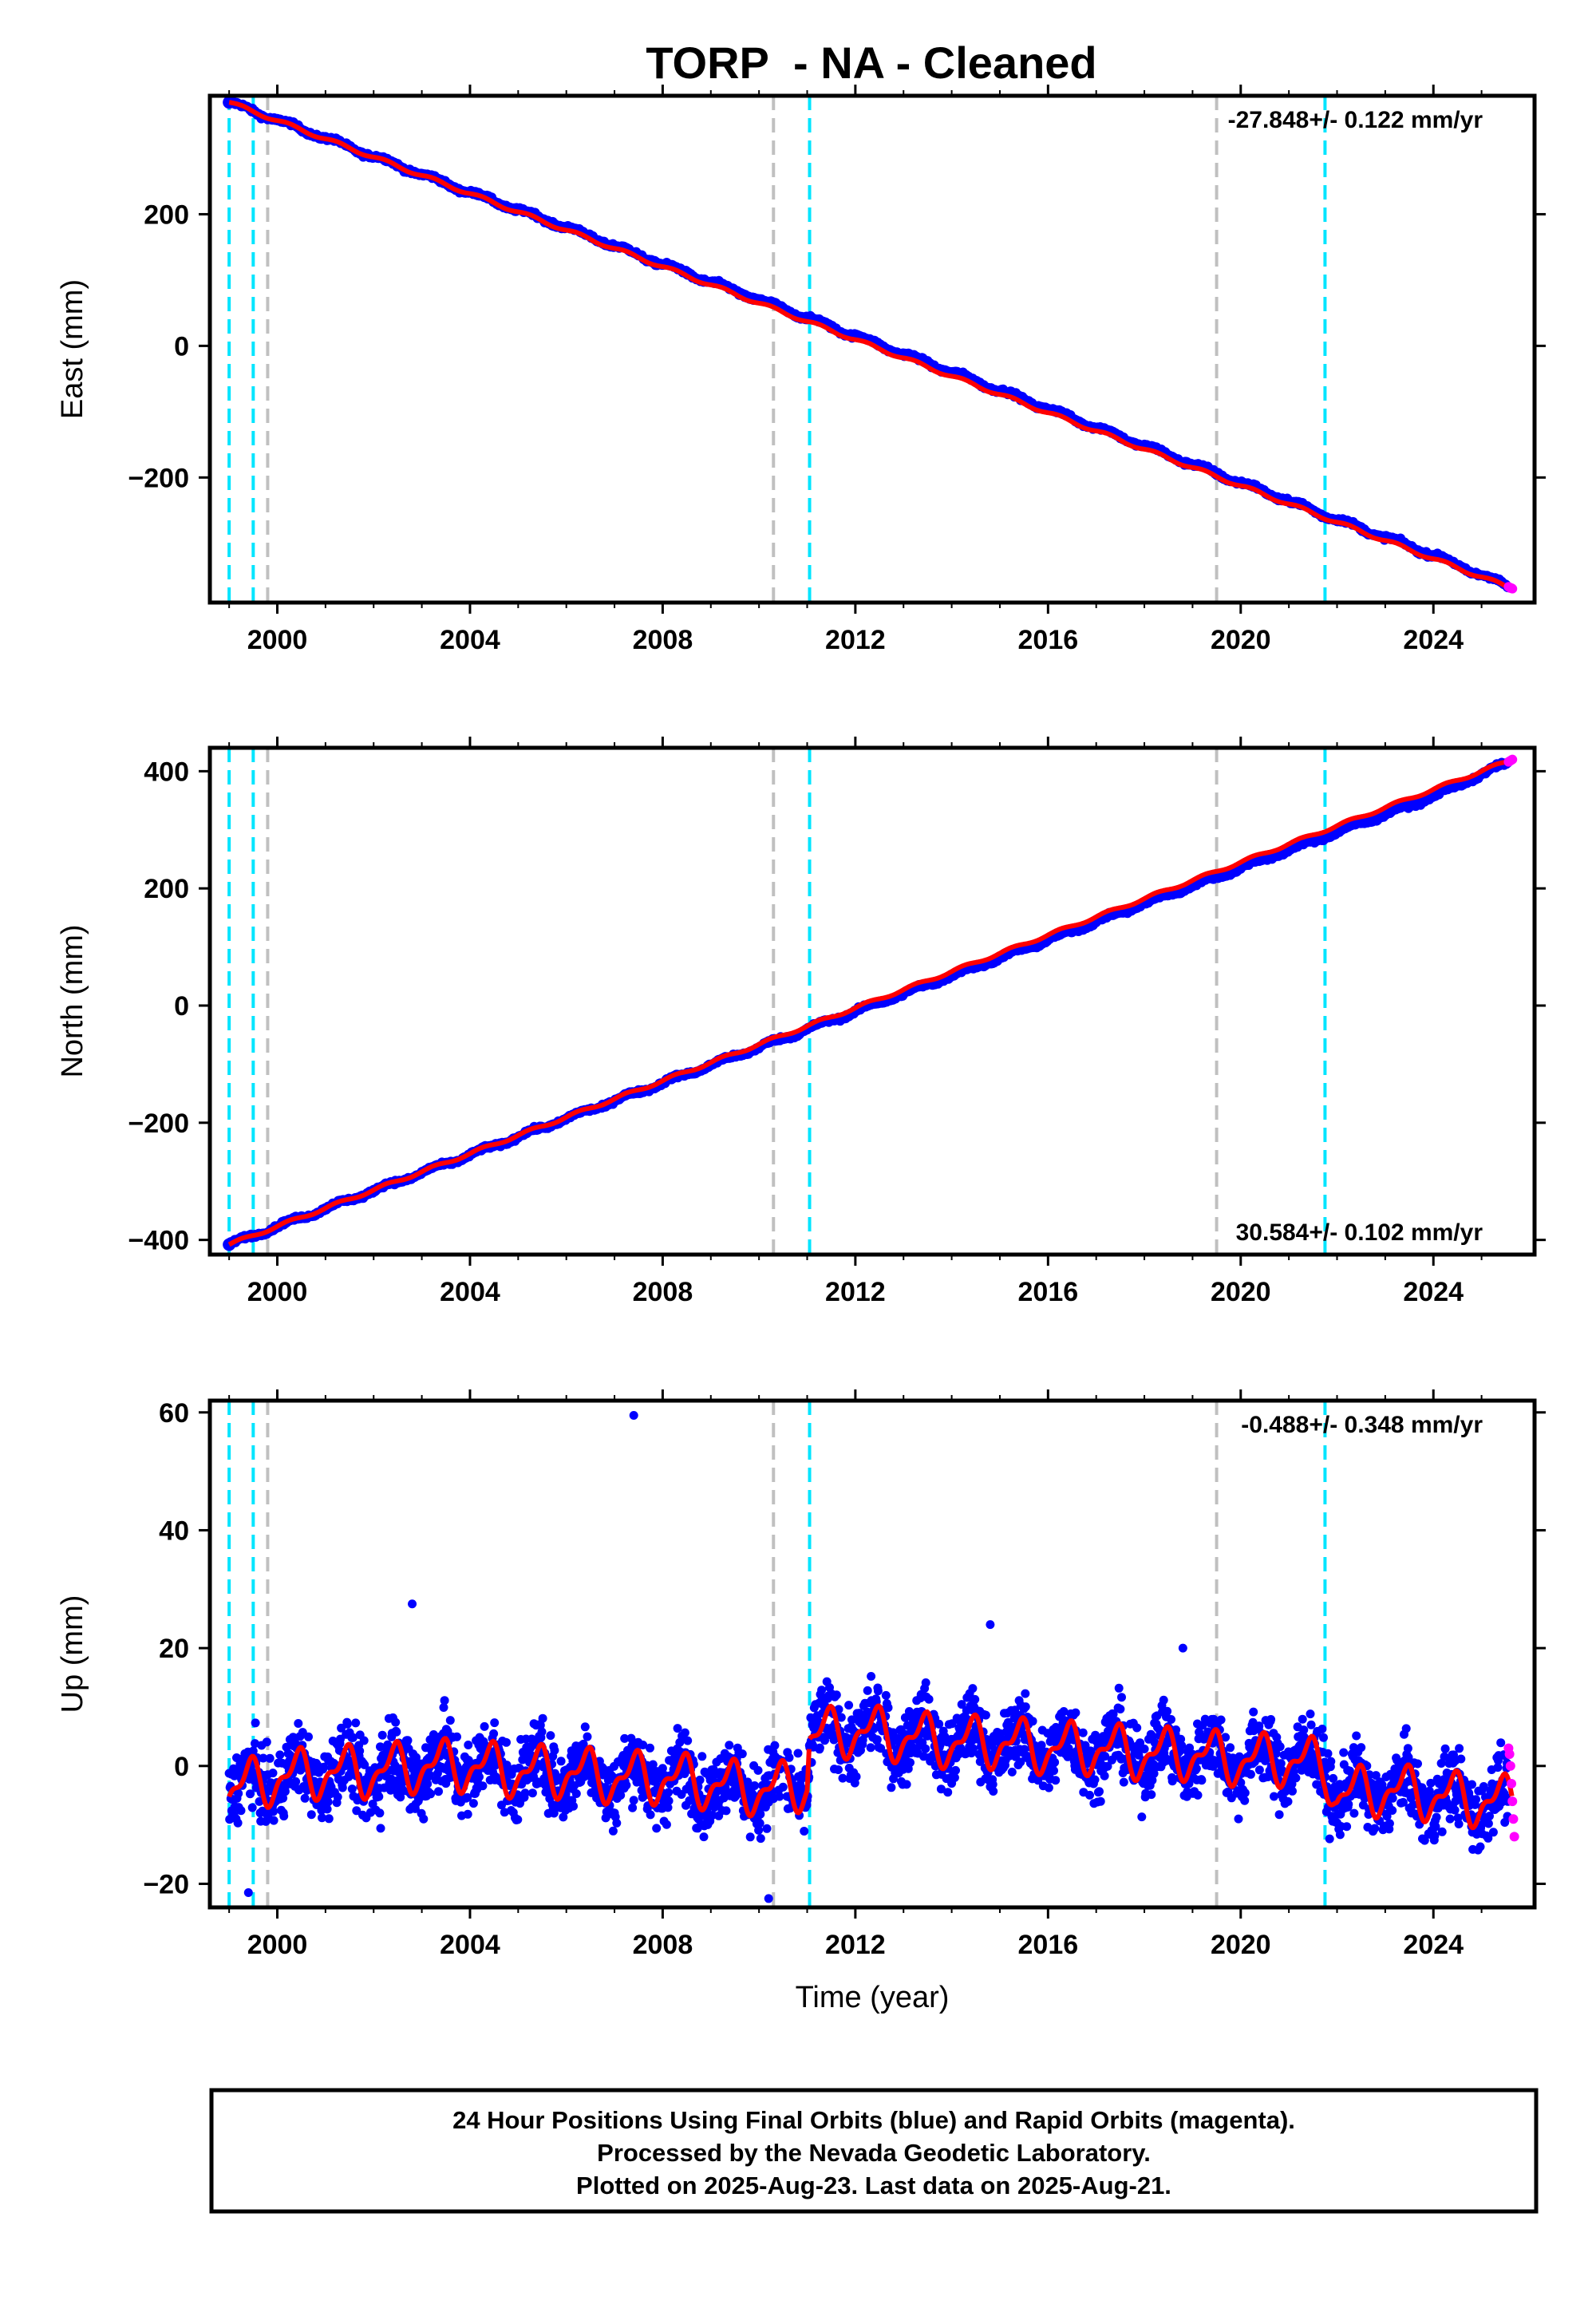  I want to click on y-tick-label: −20, so click(166, 1884).